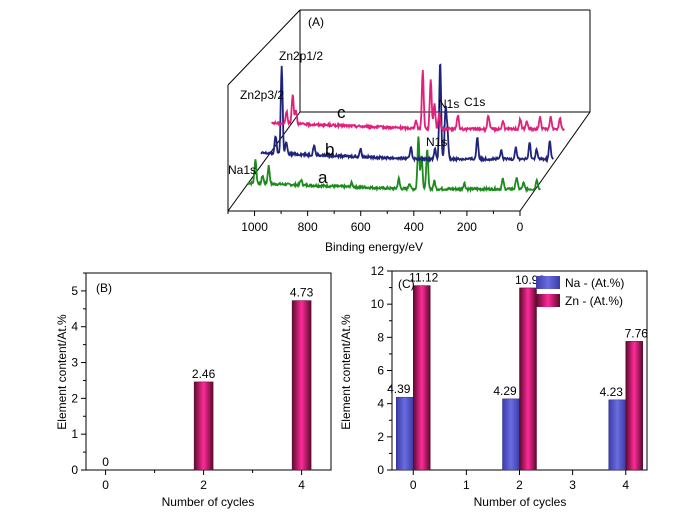  What do you see at coordinates (423, 278) in the screenshot?
I see `bar-value-label: 11.12` at bounding box center [423, 278].